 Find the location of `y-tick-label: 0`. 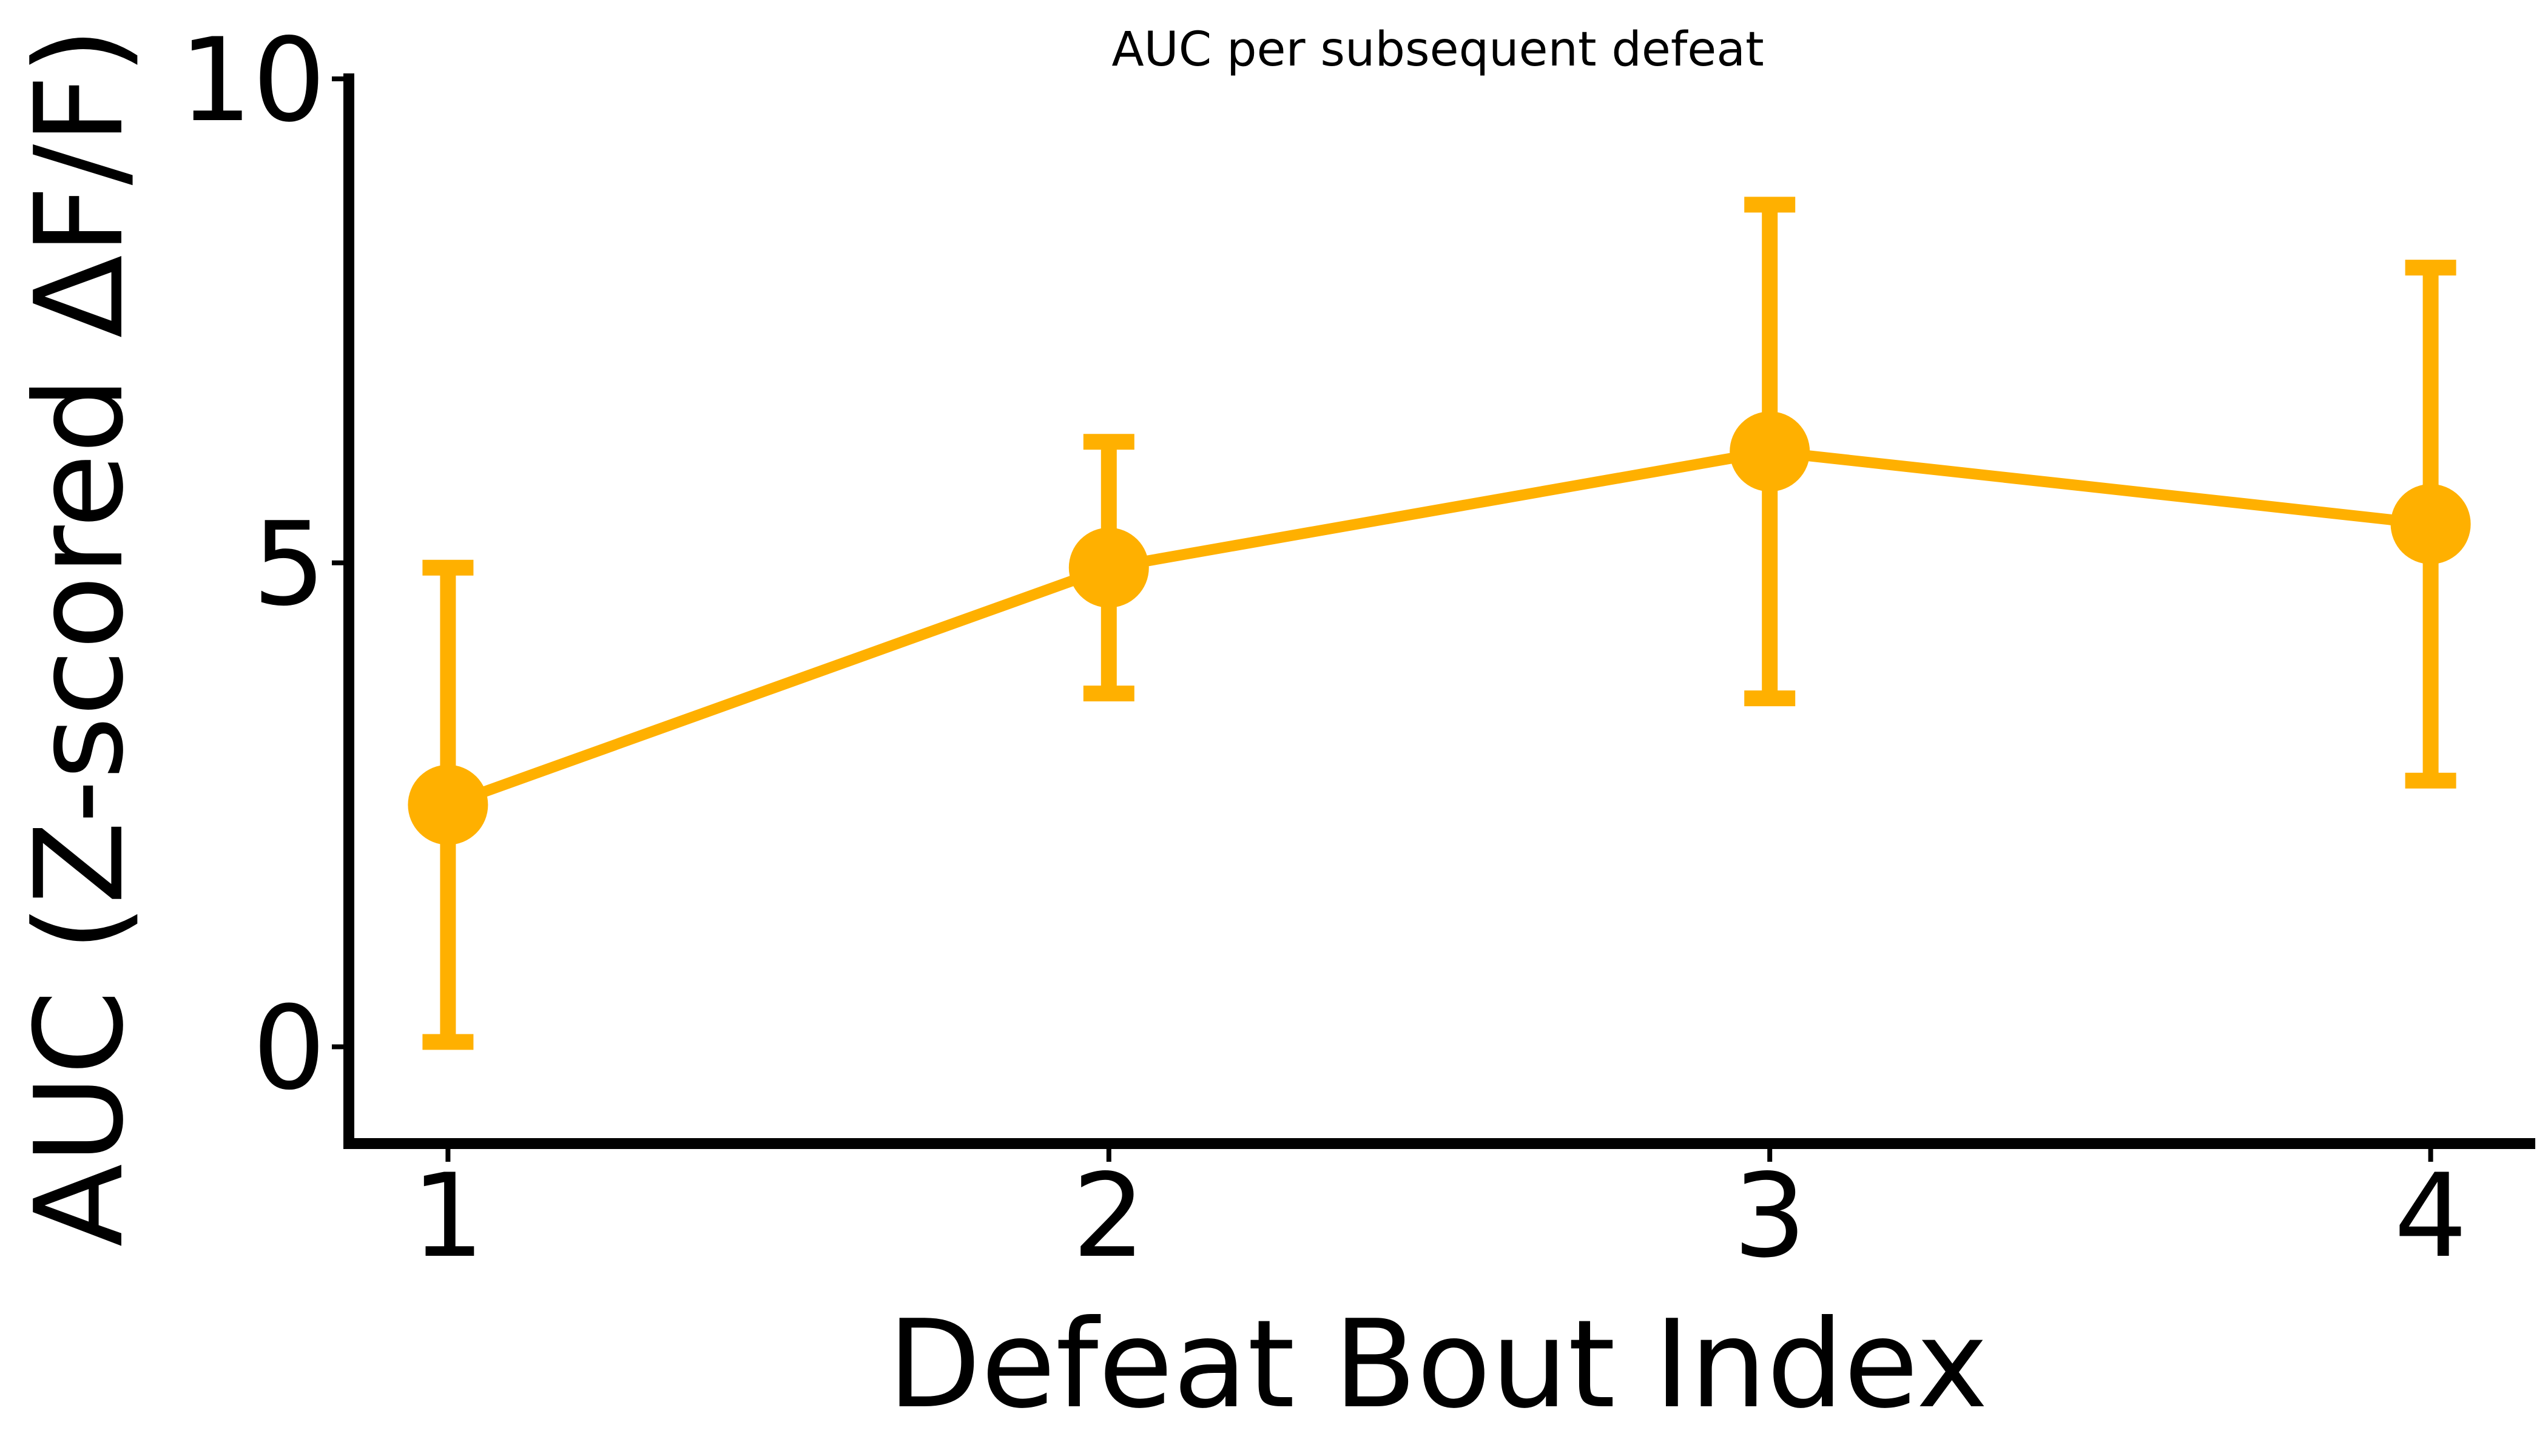

y-tick-label: 0 is located at coordinates (289, 1048).